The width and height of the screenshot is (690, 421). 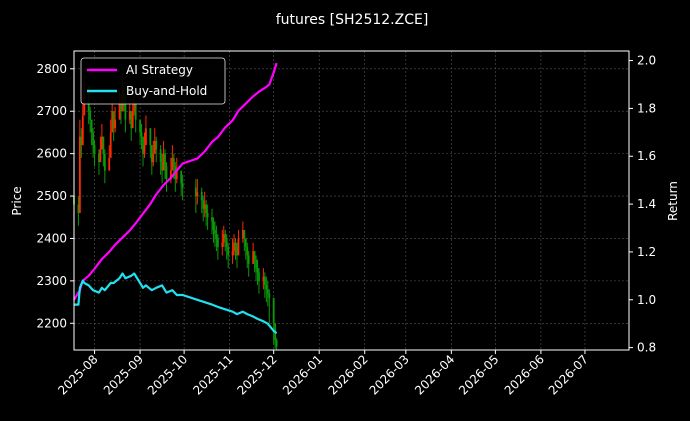 I want to click on right-tick-label: 1.8, so click(x=646, y=108).